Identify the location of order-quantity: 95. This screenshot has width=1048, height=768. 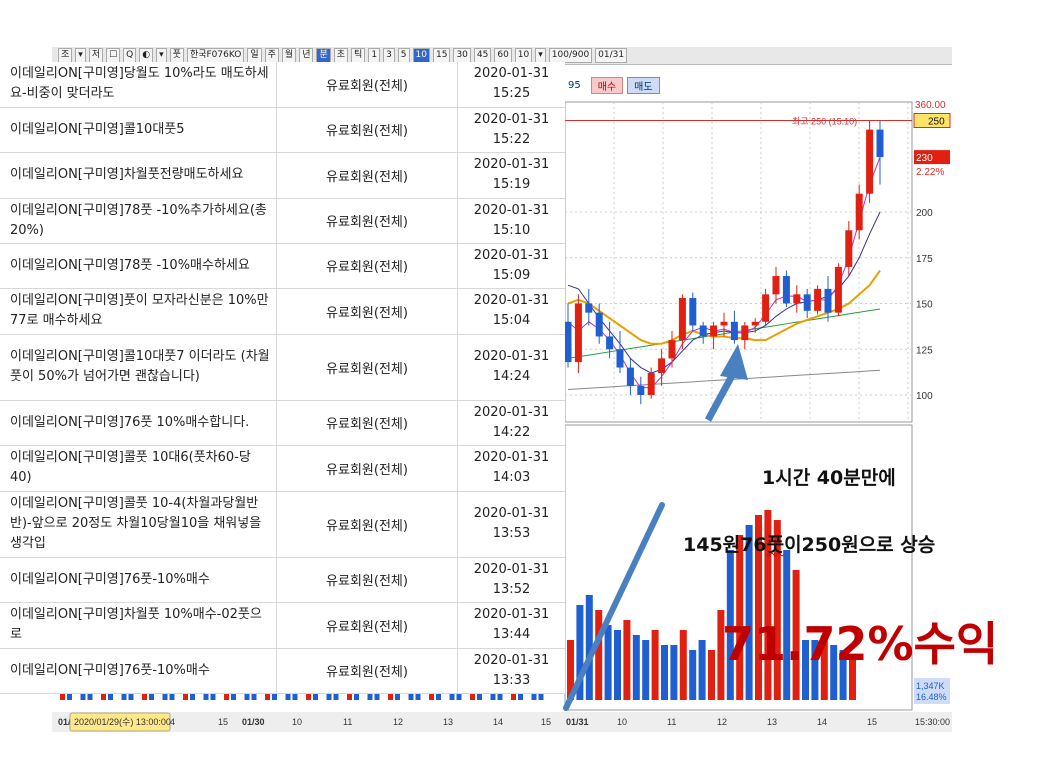
(574, 85).